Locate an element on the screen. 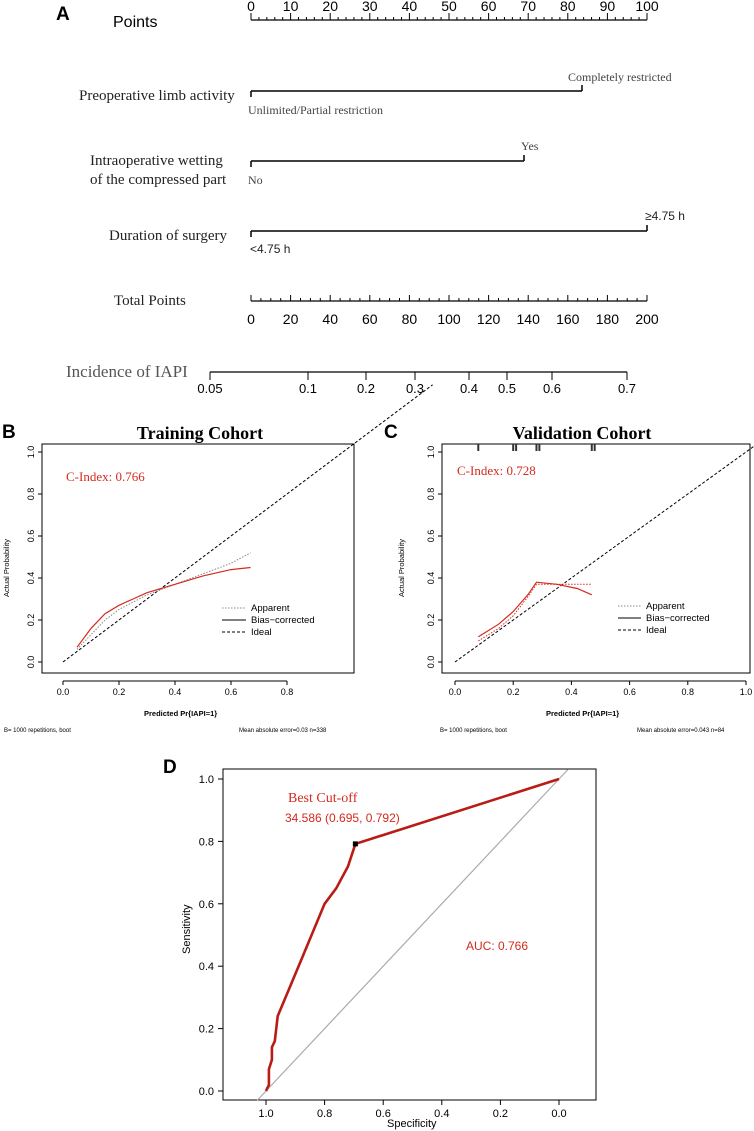 This screenshot has height=1131, width=754. incidence-tick-label: 0.6 is located at coordinates (552, 388).